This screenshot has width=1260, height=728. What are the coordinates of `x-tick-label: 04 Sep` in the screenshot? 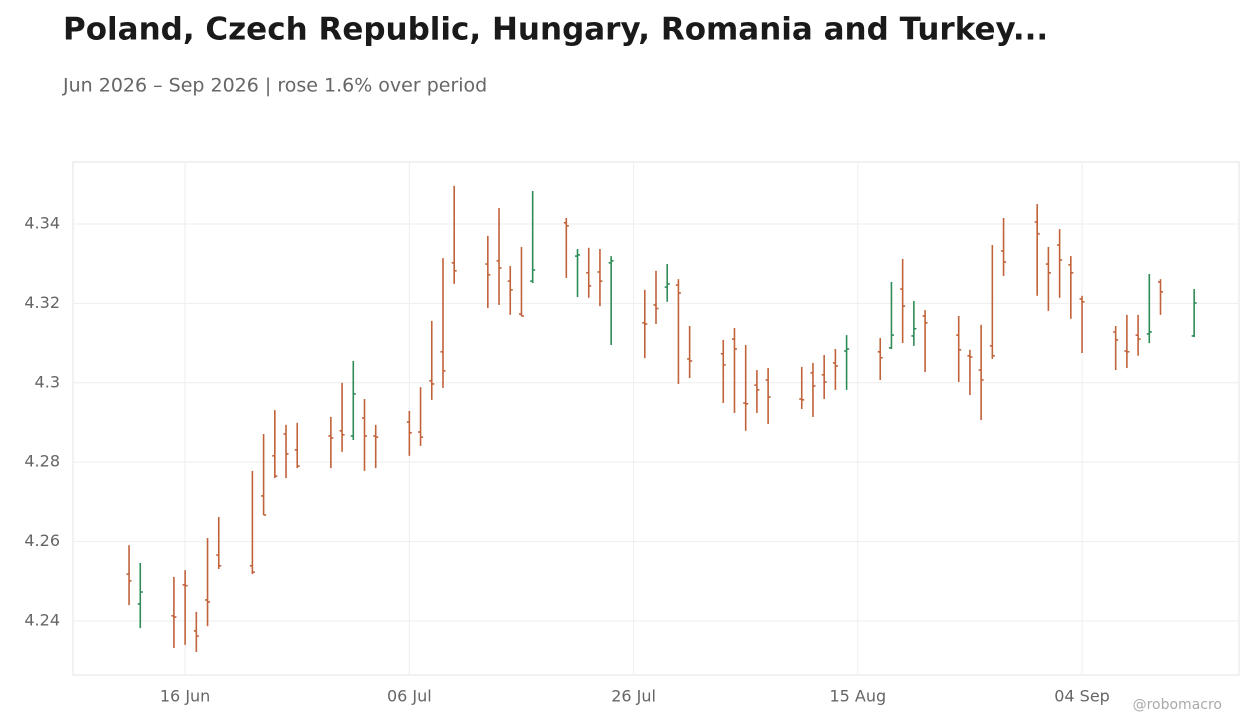 It's located at (1082, 696).